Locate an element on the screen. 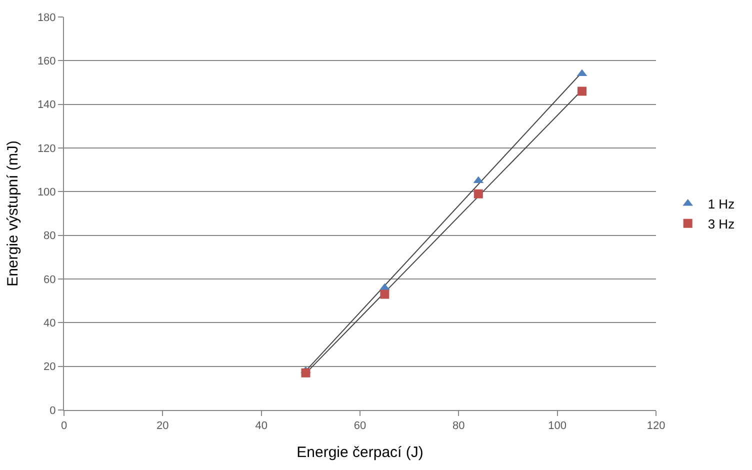 This screenshot has height=470, width=752. x-tick-label: 20 is located at coordinates (162, 426).